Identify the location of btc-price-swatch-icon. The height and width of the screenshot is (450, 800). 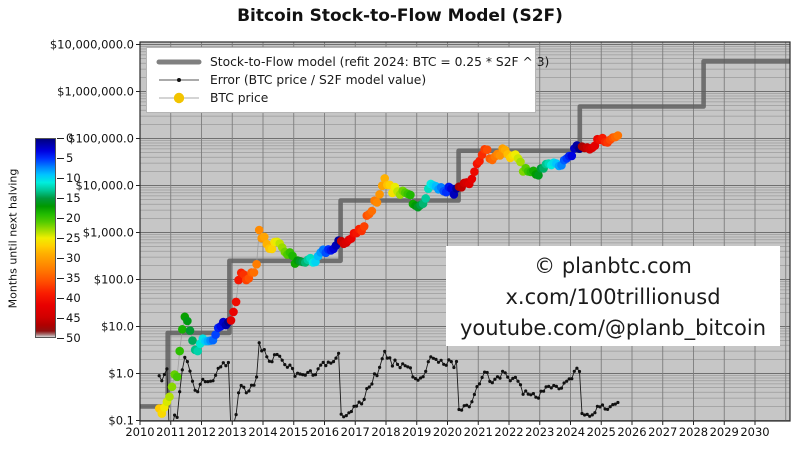
(179, 98).